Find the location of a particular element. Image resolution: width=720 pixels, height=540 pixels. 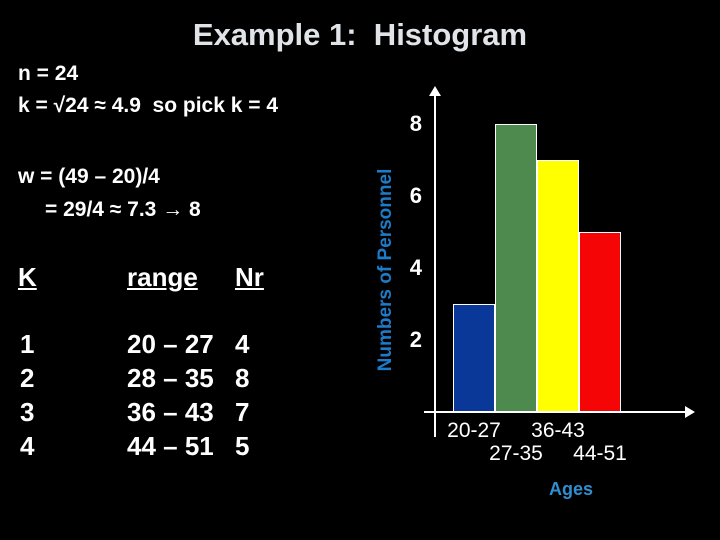

table-row: 2 28 – 35 8 is located at coordinates (146, 378).